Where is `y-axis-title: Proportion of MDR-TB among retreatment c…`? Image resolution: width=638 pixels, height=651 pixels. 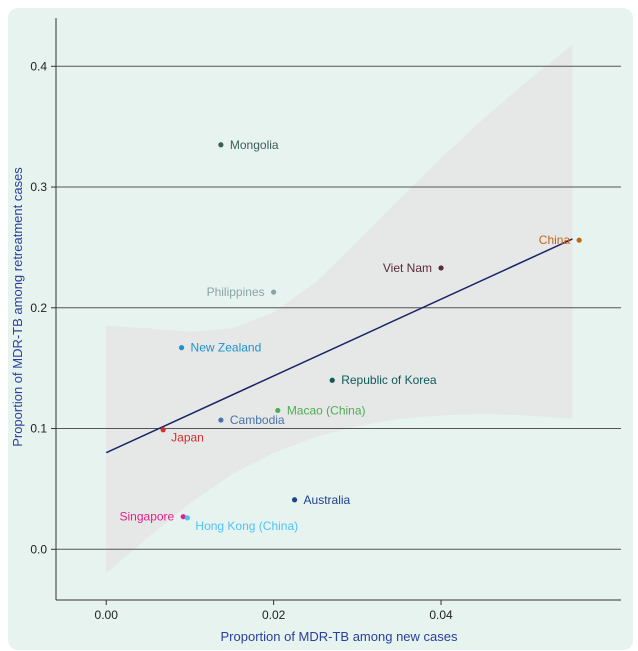 y-axis-title: Proportion of MDR-TB among retreatment c… is located at coordinates (17, 307).